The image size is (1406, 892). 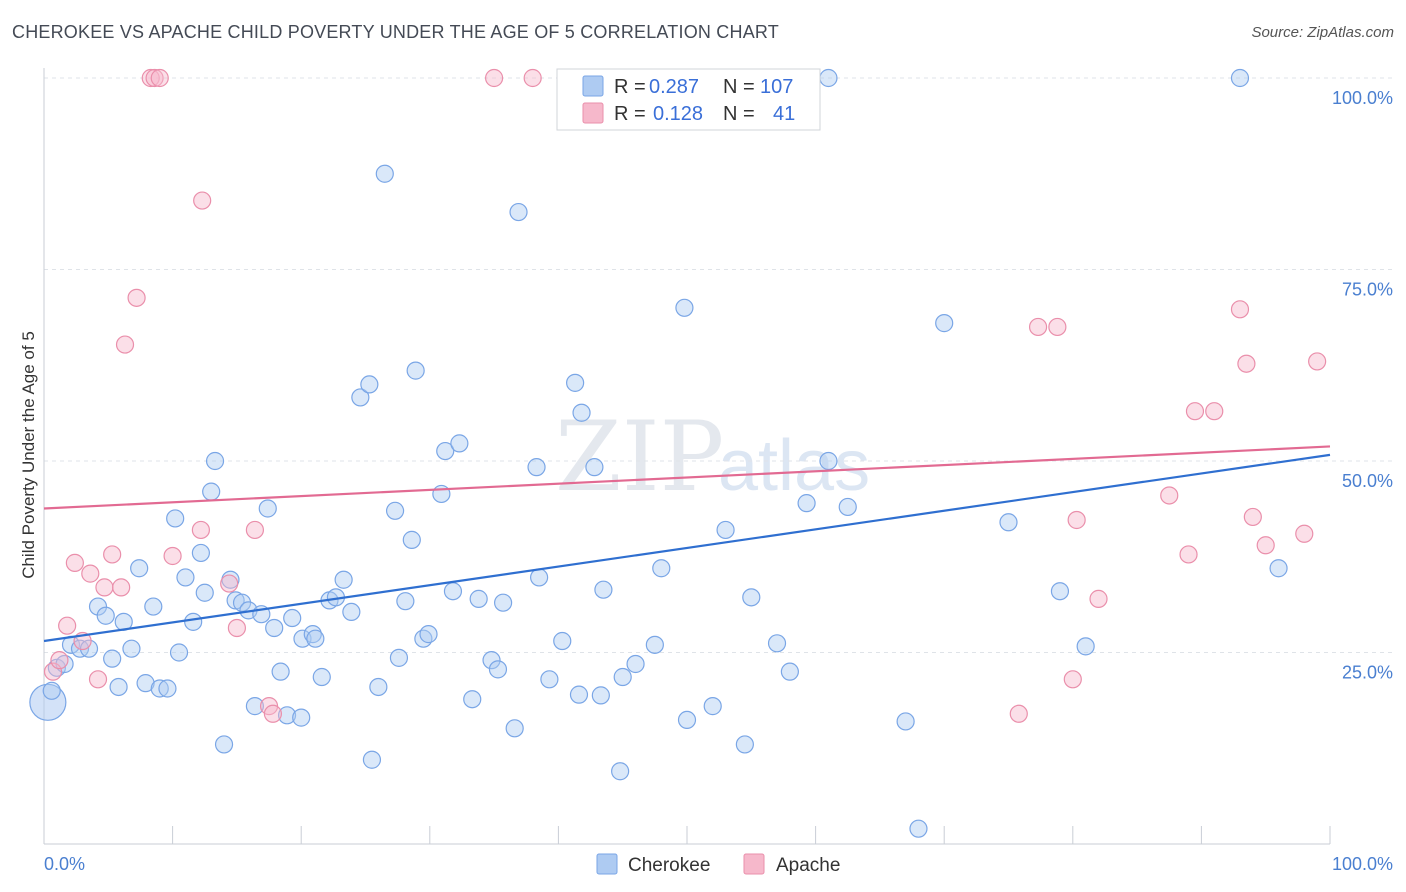 I want to click on bottom-legend-swatch-apache, so click(x=754, y=864).